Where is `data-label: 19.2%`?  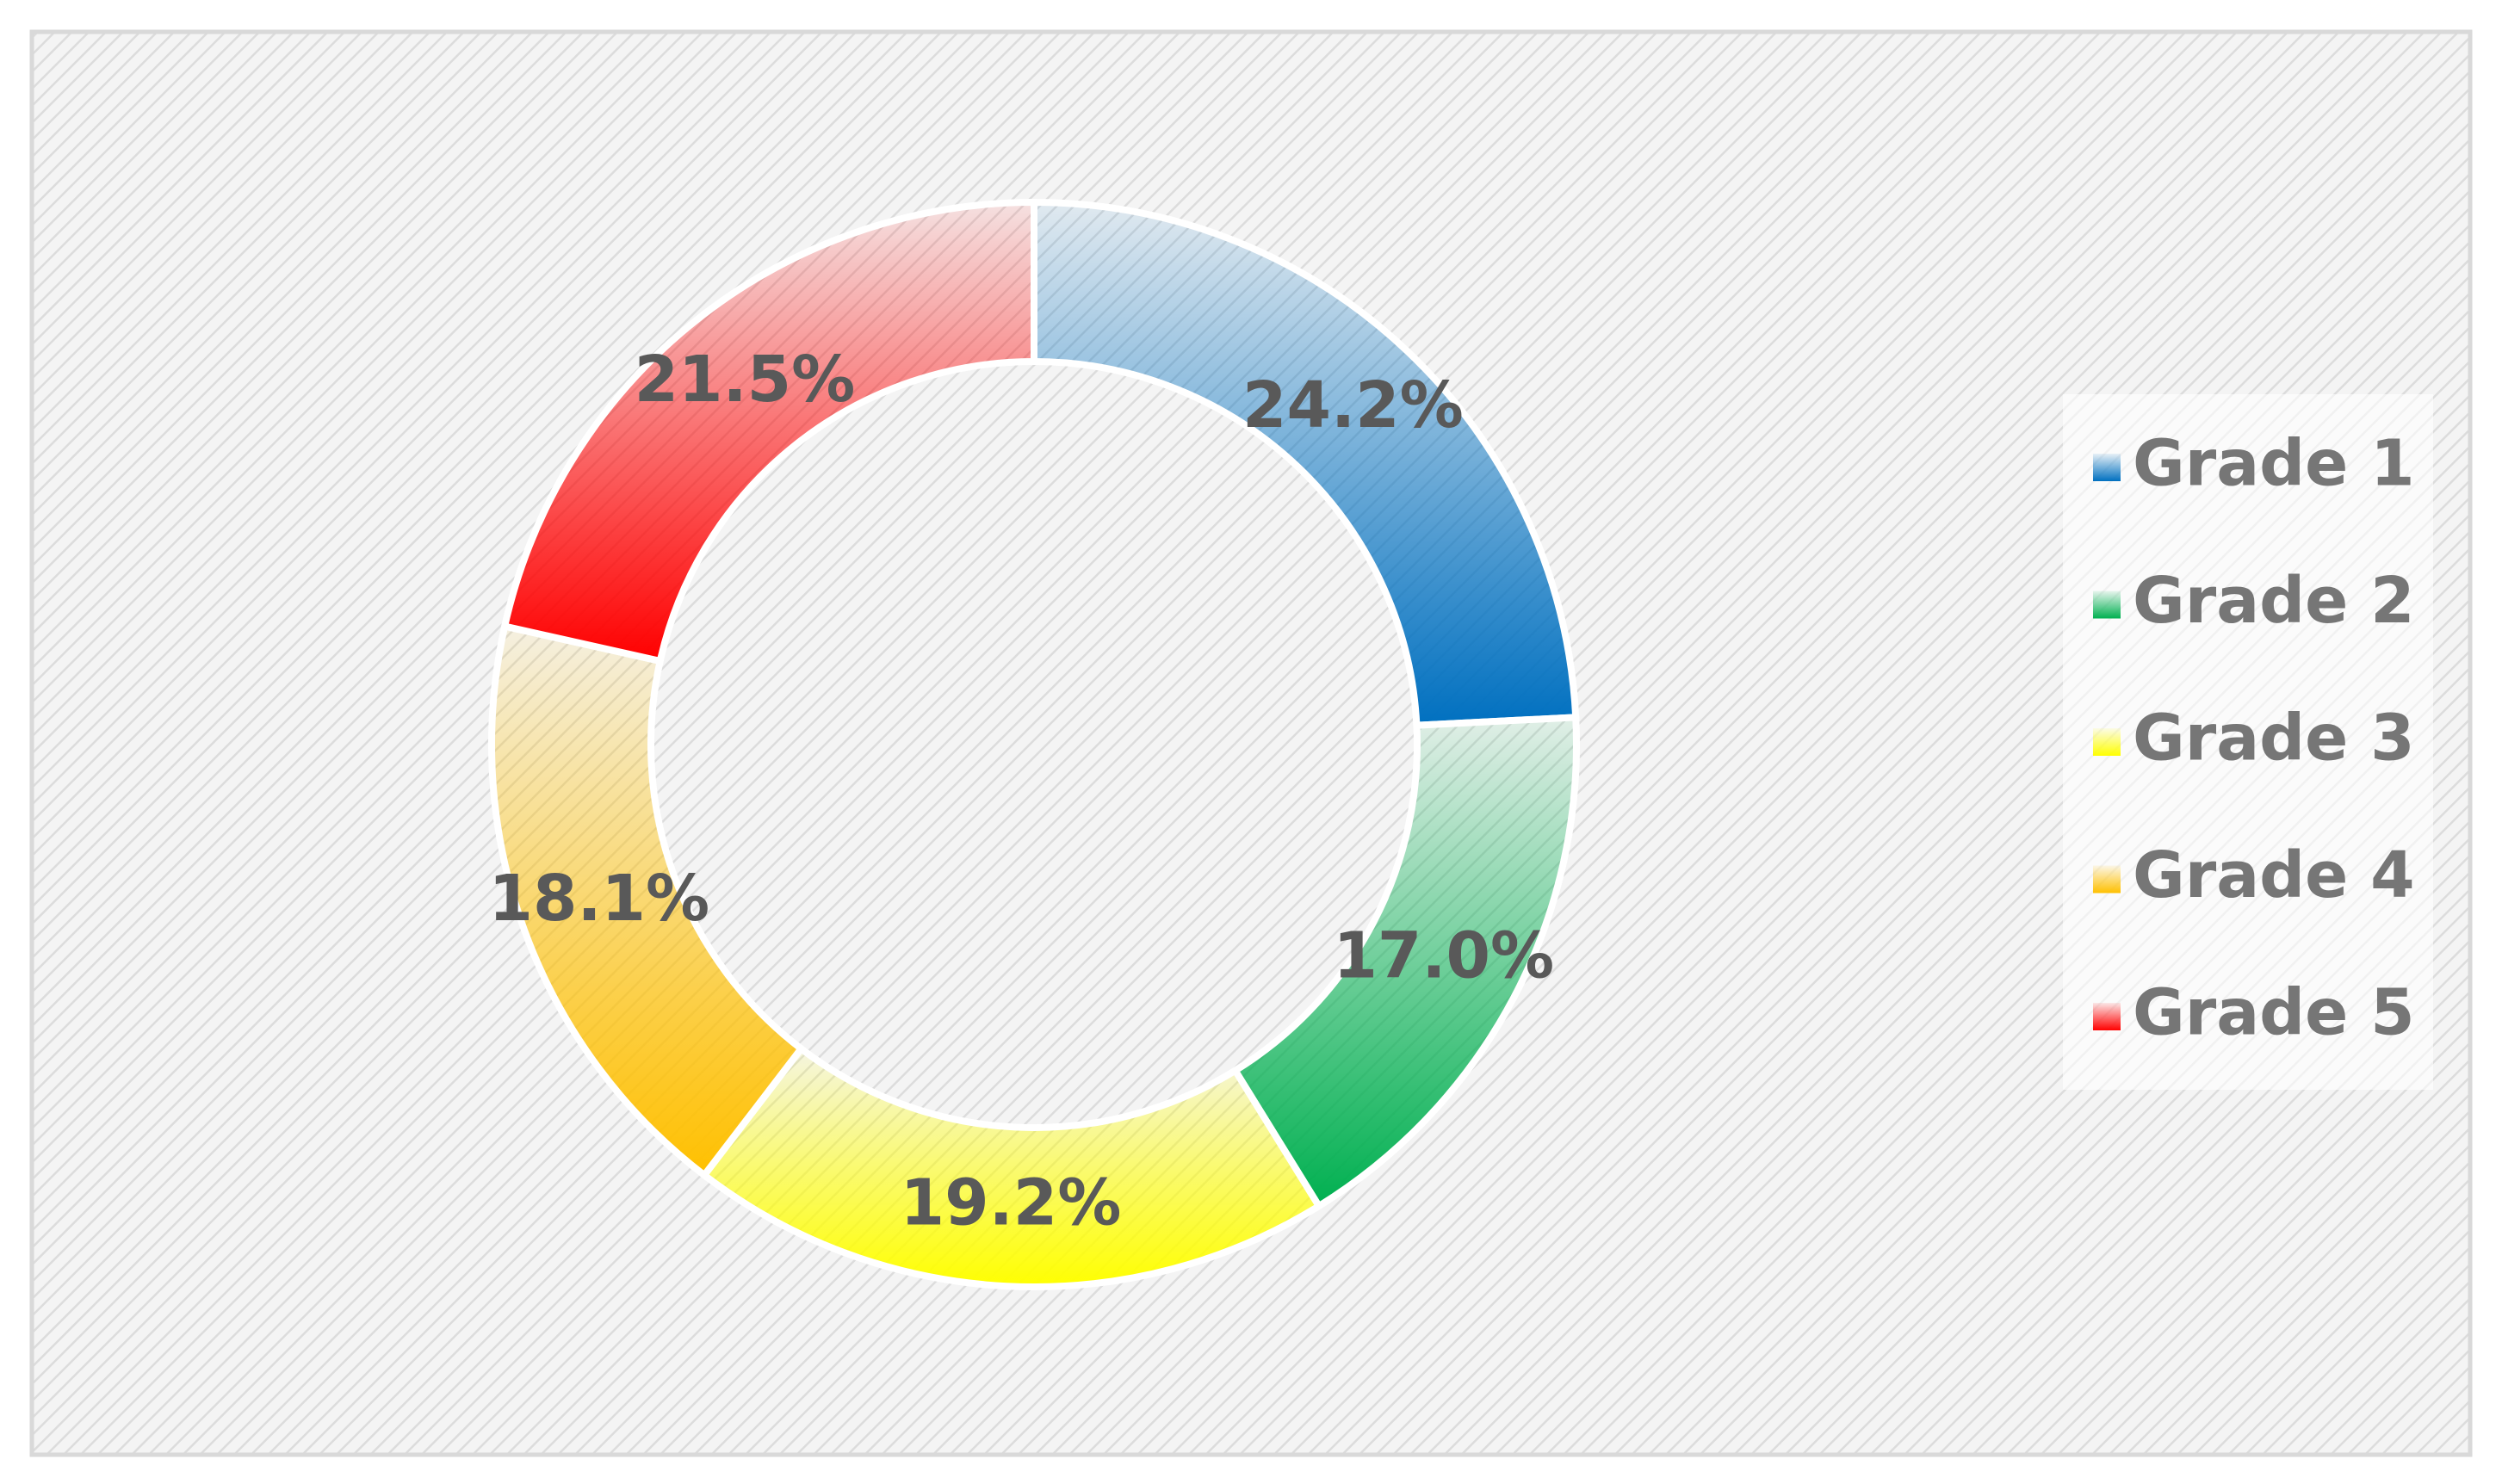 data-label: 19.2% is located at coordinates (1011, 1203).